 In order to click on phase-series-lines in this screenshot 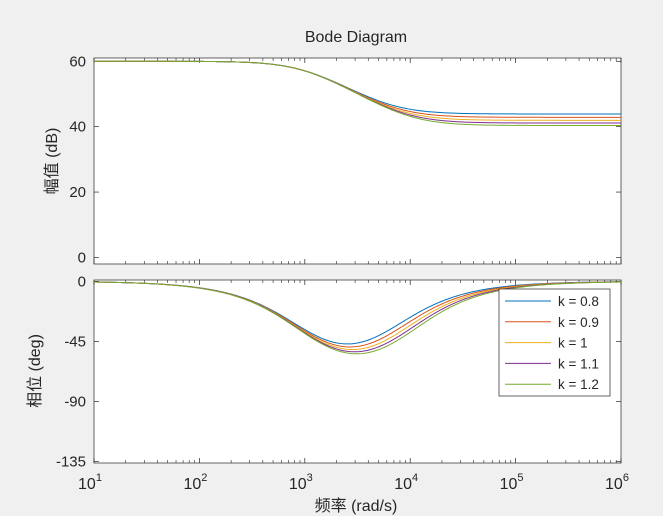, I will do `click(357, 318)`.